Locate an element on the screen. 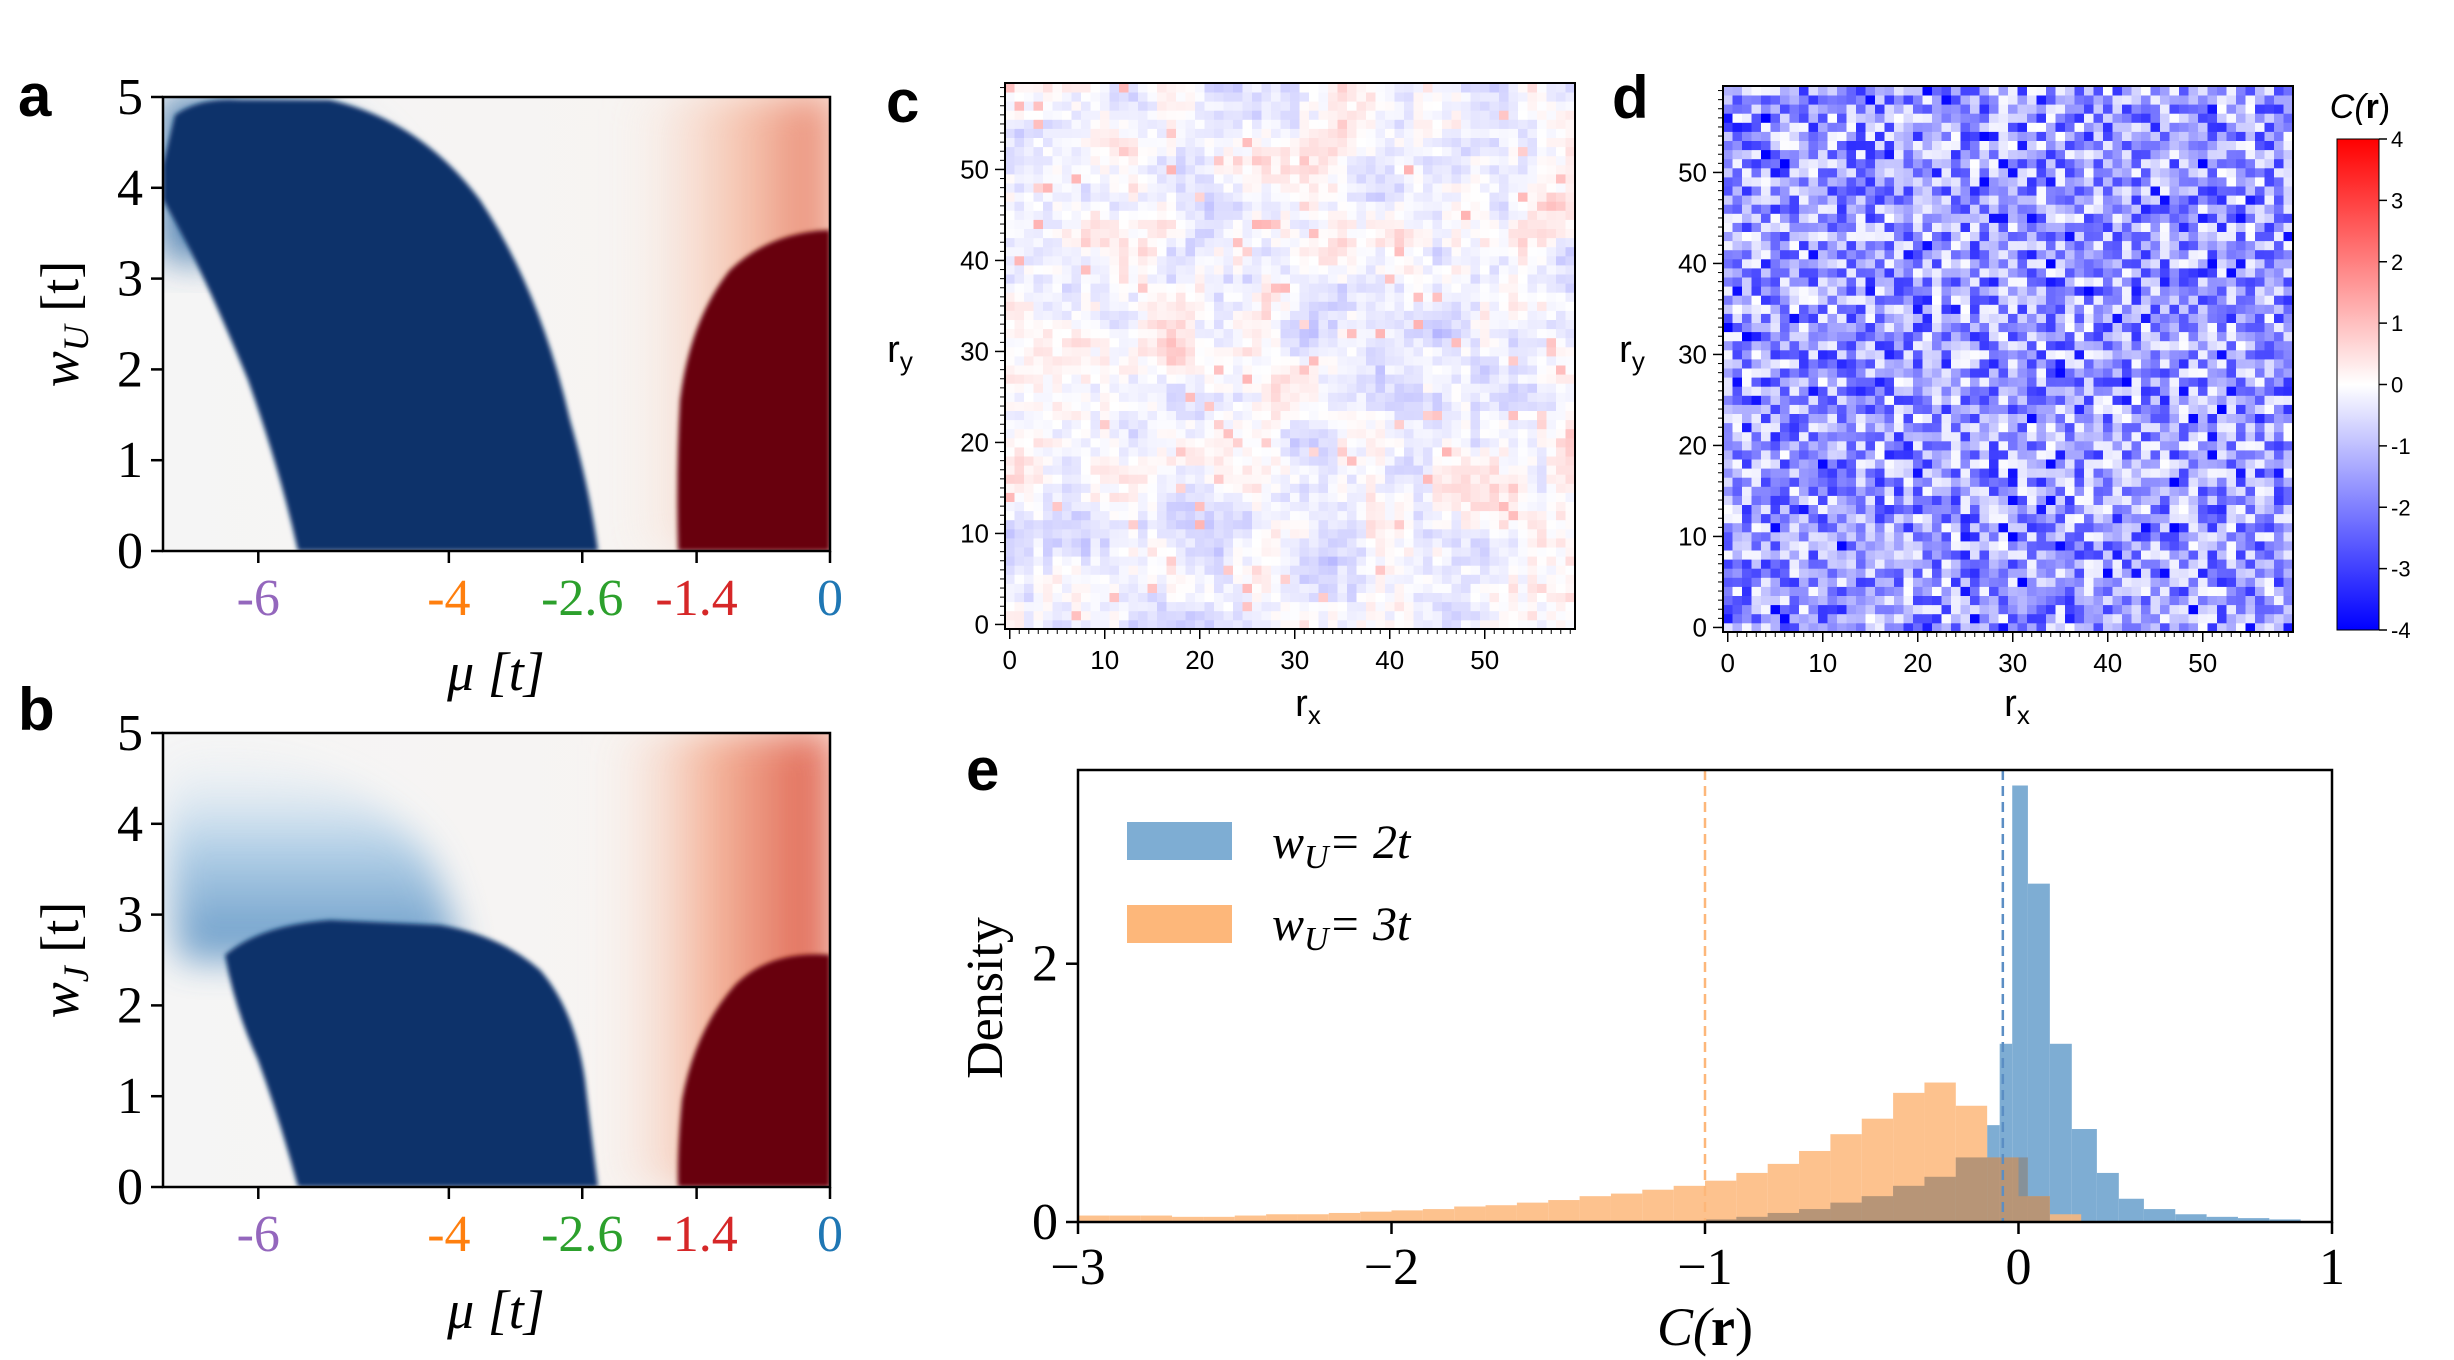 The height and width of the screenshot is (1360, 2454). y-axis-label-b: wJ [t] is located at coordinates (63, 960).